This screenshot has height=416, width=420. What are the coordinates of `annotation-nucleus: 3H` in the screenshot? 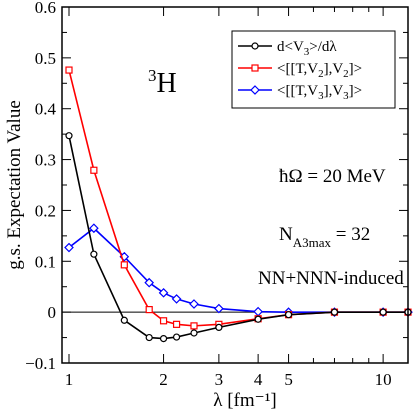 It's located at (162, 82).